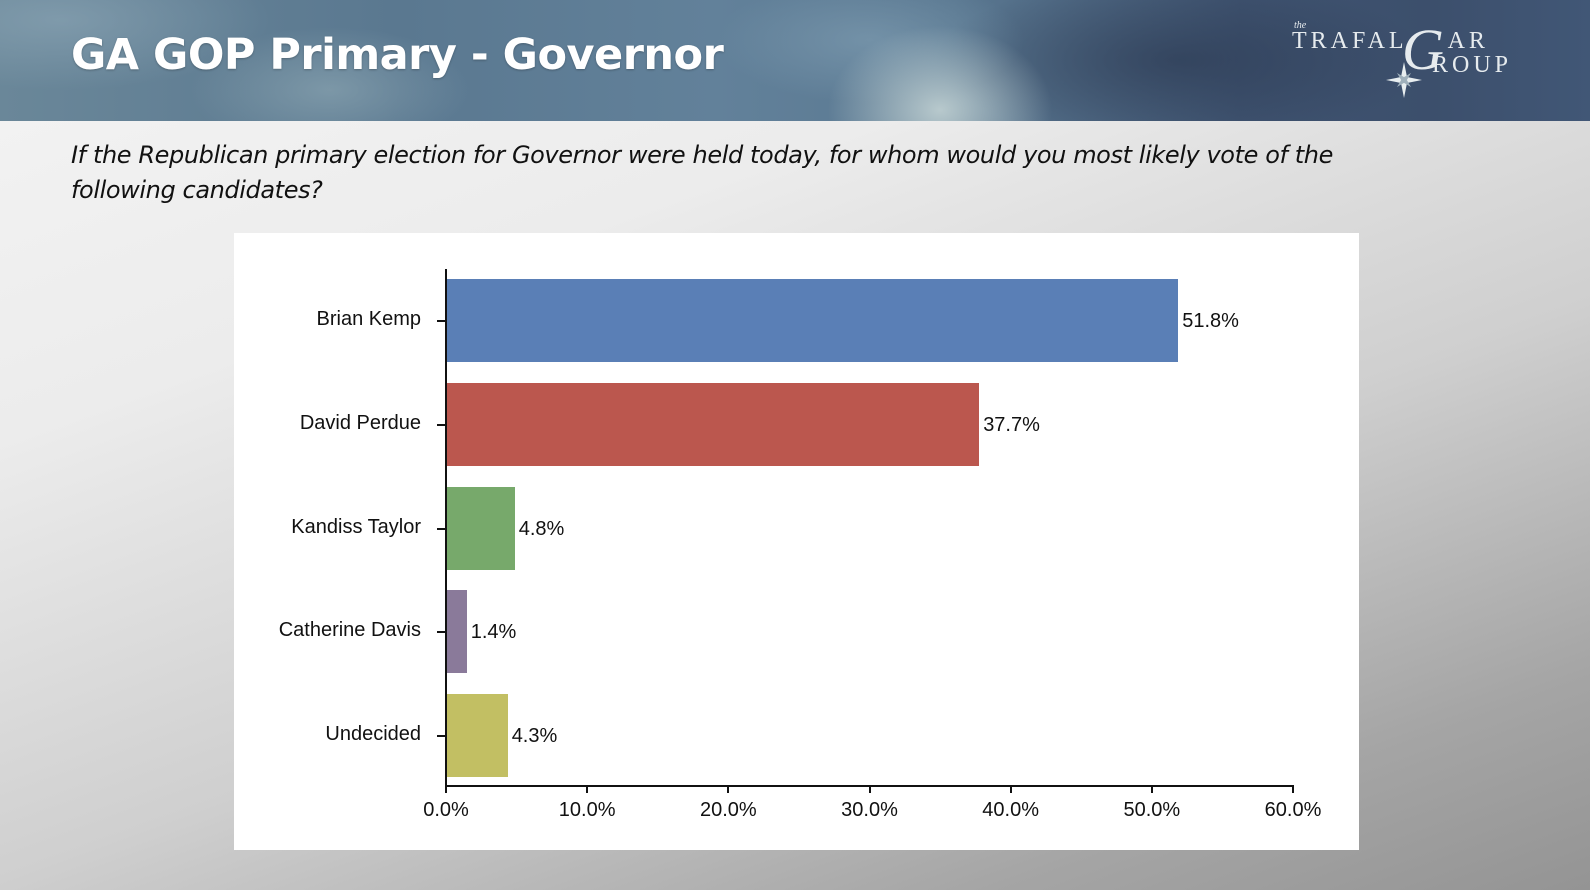 The height and width of the screenshot is (890, 1590). Describe the element at coordinates (784, 736) in the screenshot. I see `bar-row: Undecided 4.3%` at that location.